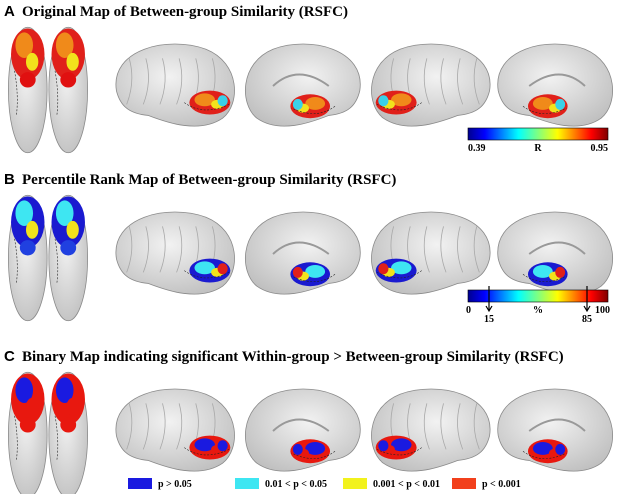 Image resolution: width=640 pixels, height=494 pixels. I want to click on panel-letter: C, so click(9, 356).